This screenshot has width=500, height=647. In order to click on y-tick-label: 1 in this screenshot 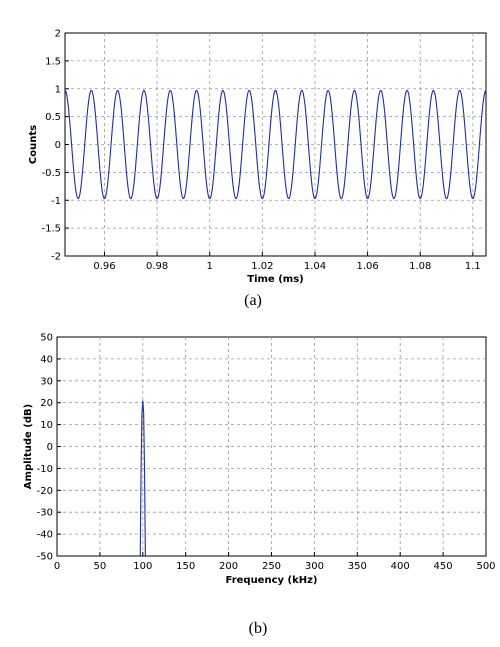, I will do `click(58, 89)`.